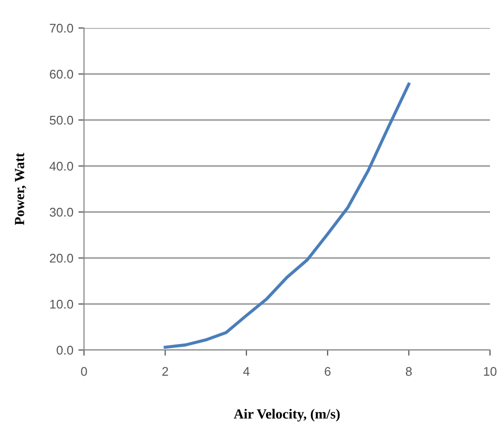 Image resolution: width=502 pixels, height=440 pixels. Describe the element at coordinates (165, 371) in the screenshot. I see `x-tick-label: 2` at that location.